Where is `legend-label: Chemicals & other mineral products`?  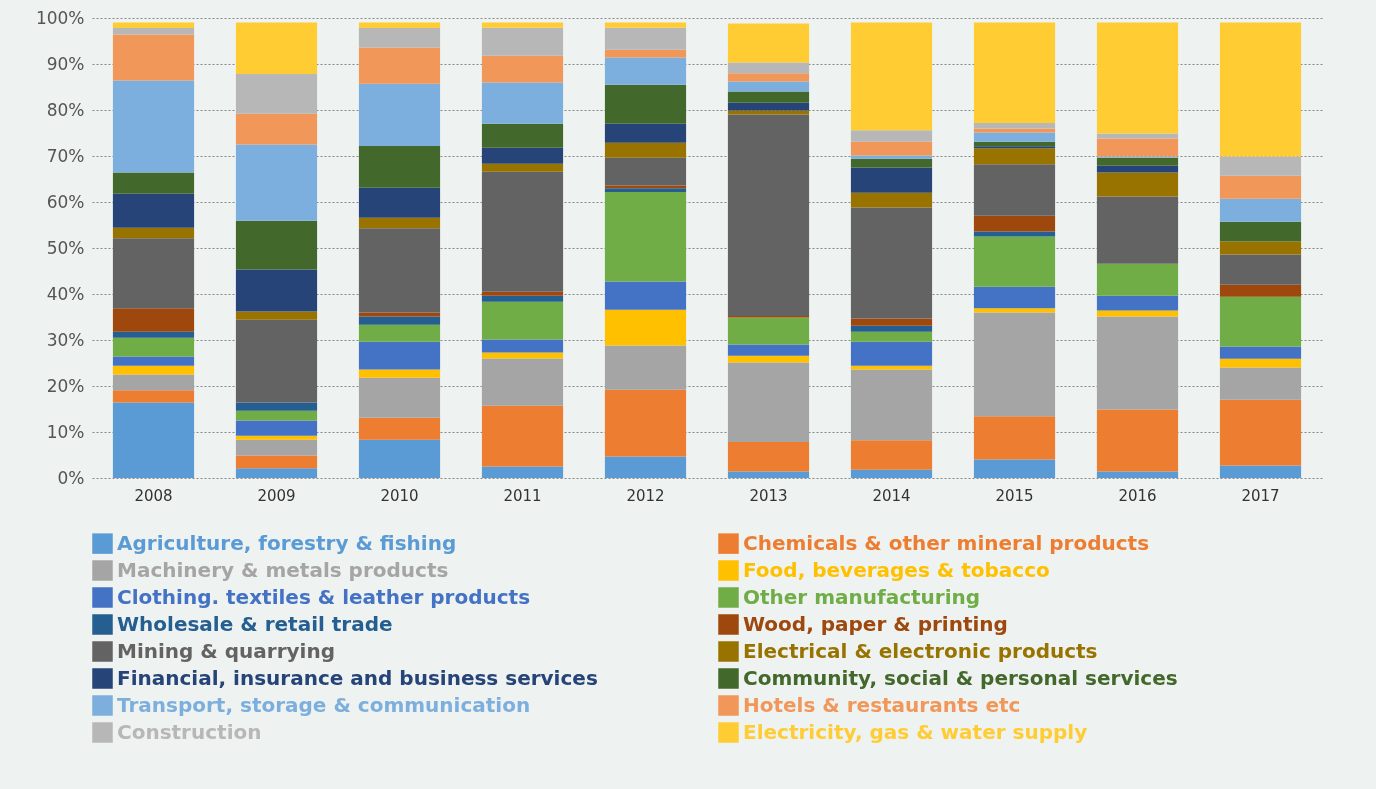
legend-label: Chemicals & other mineral products is located at coordinates (946, 542).